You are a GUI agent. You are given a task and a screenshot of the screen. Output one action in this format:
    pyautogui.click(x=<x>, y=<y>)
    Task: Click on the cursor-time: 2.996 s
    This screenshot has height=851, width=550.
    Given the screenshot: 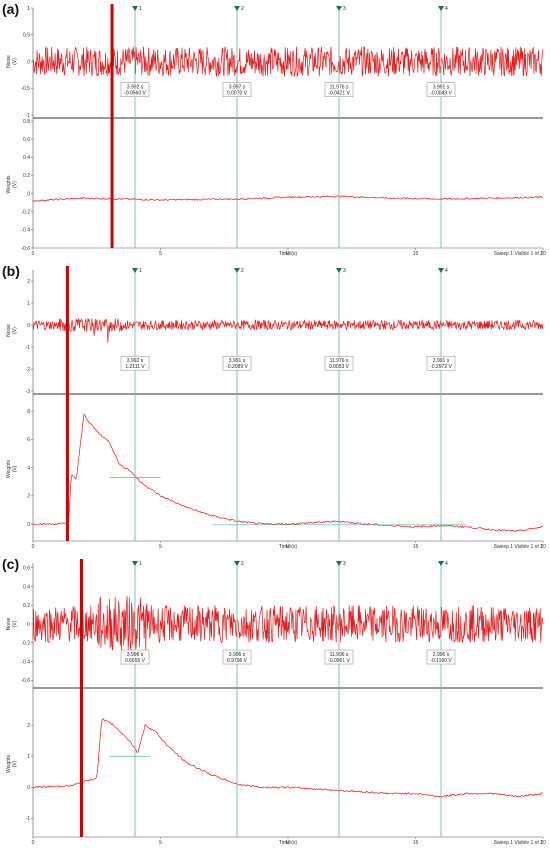 What is the action you would take?
    pyautogui.click(x=441, y=655)
    